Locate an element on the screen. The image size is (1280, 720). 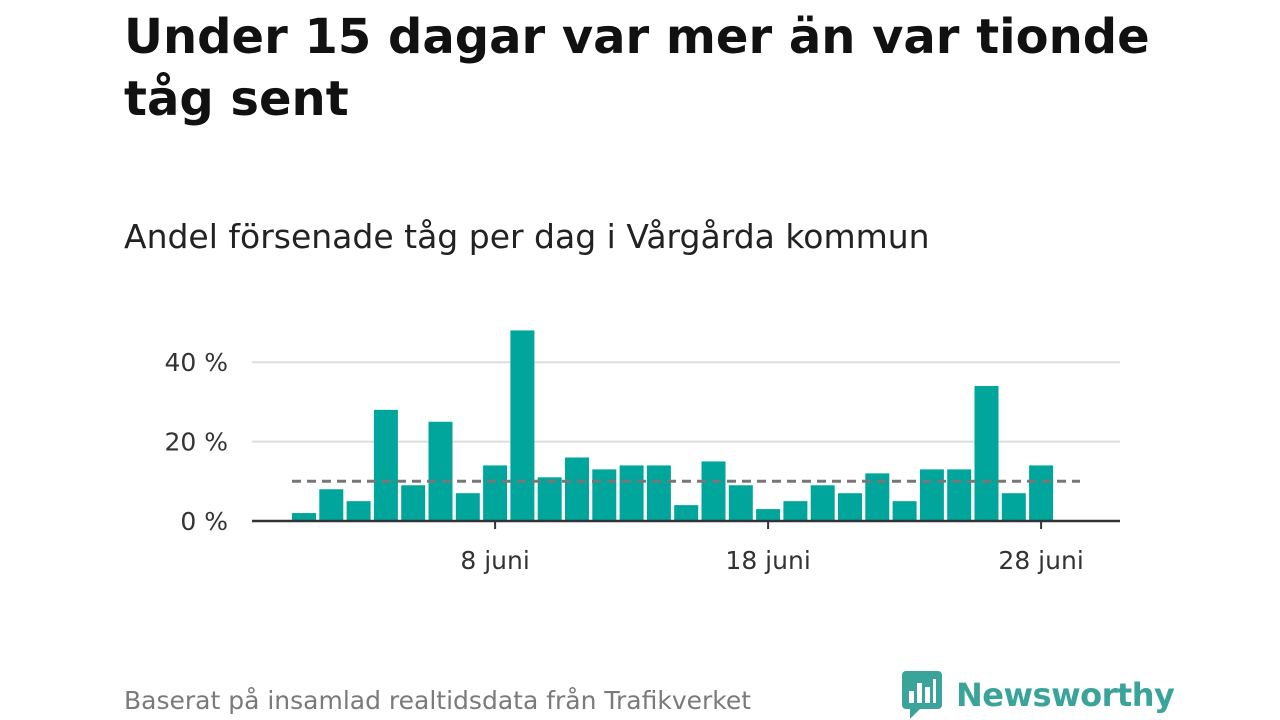
brand-logo: Newsworthy is located at coordinates (1038, 695).